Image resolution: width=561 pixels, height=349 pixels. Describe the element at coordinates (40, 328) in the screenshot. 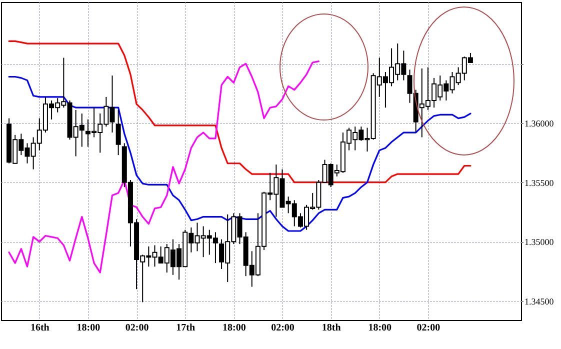

I see `x-tick-label: 16th` at that location.